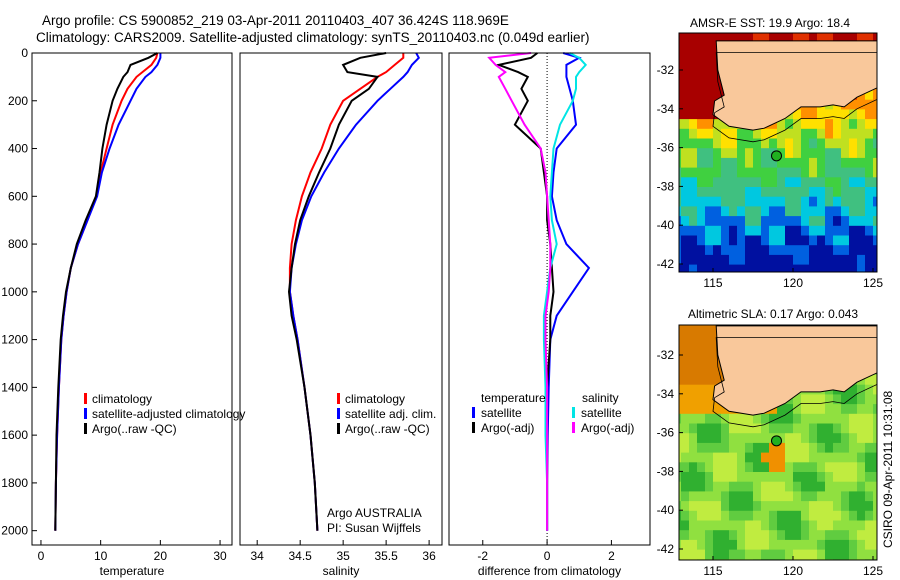 This screenshot has height=580, width=900. I want to click on argo-float-marker, so click(777, 156).